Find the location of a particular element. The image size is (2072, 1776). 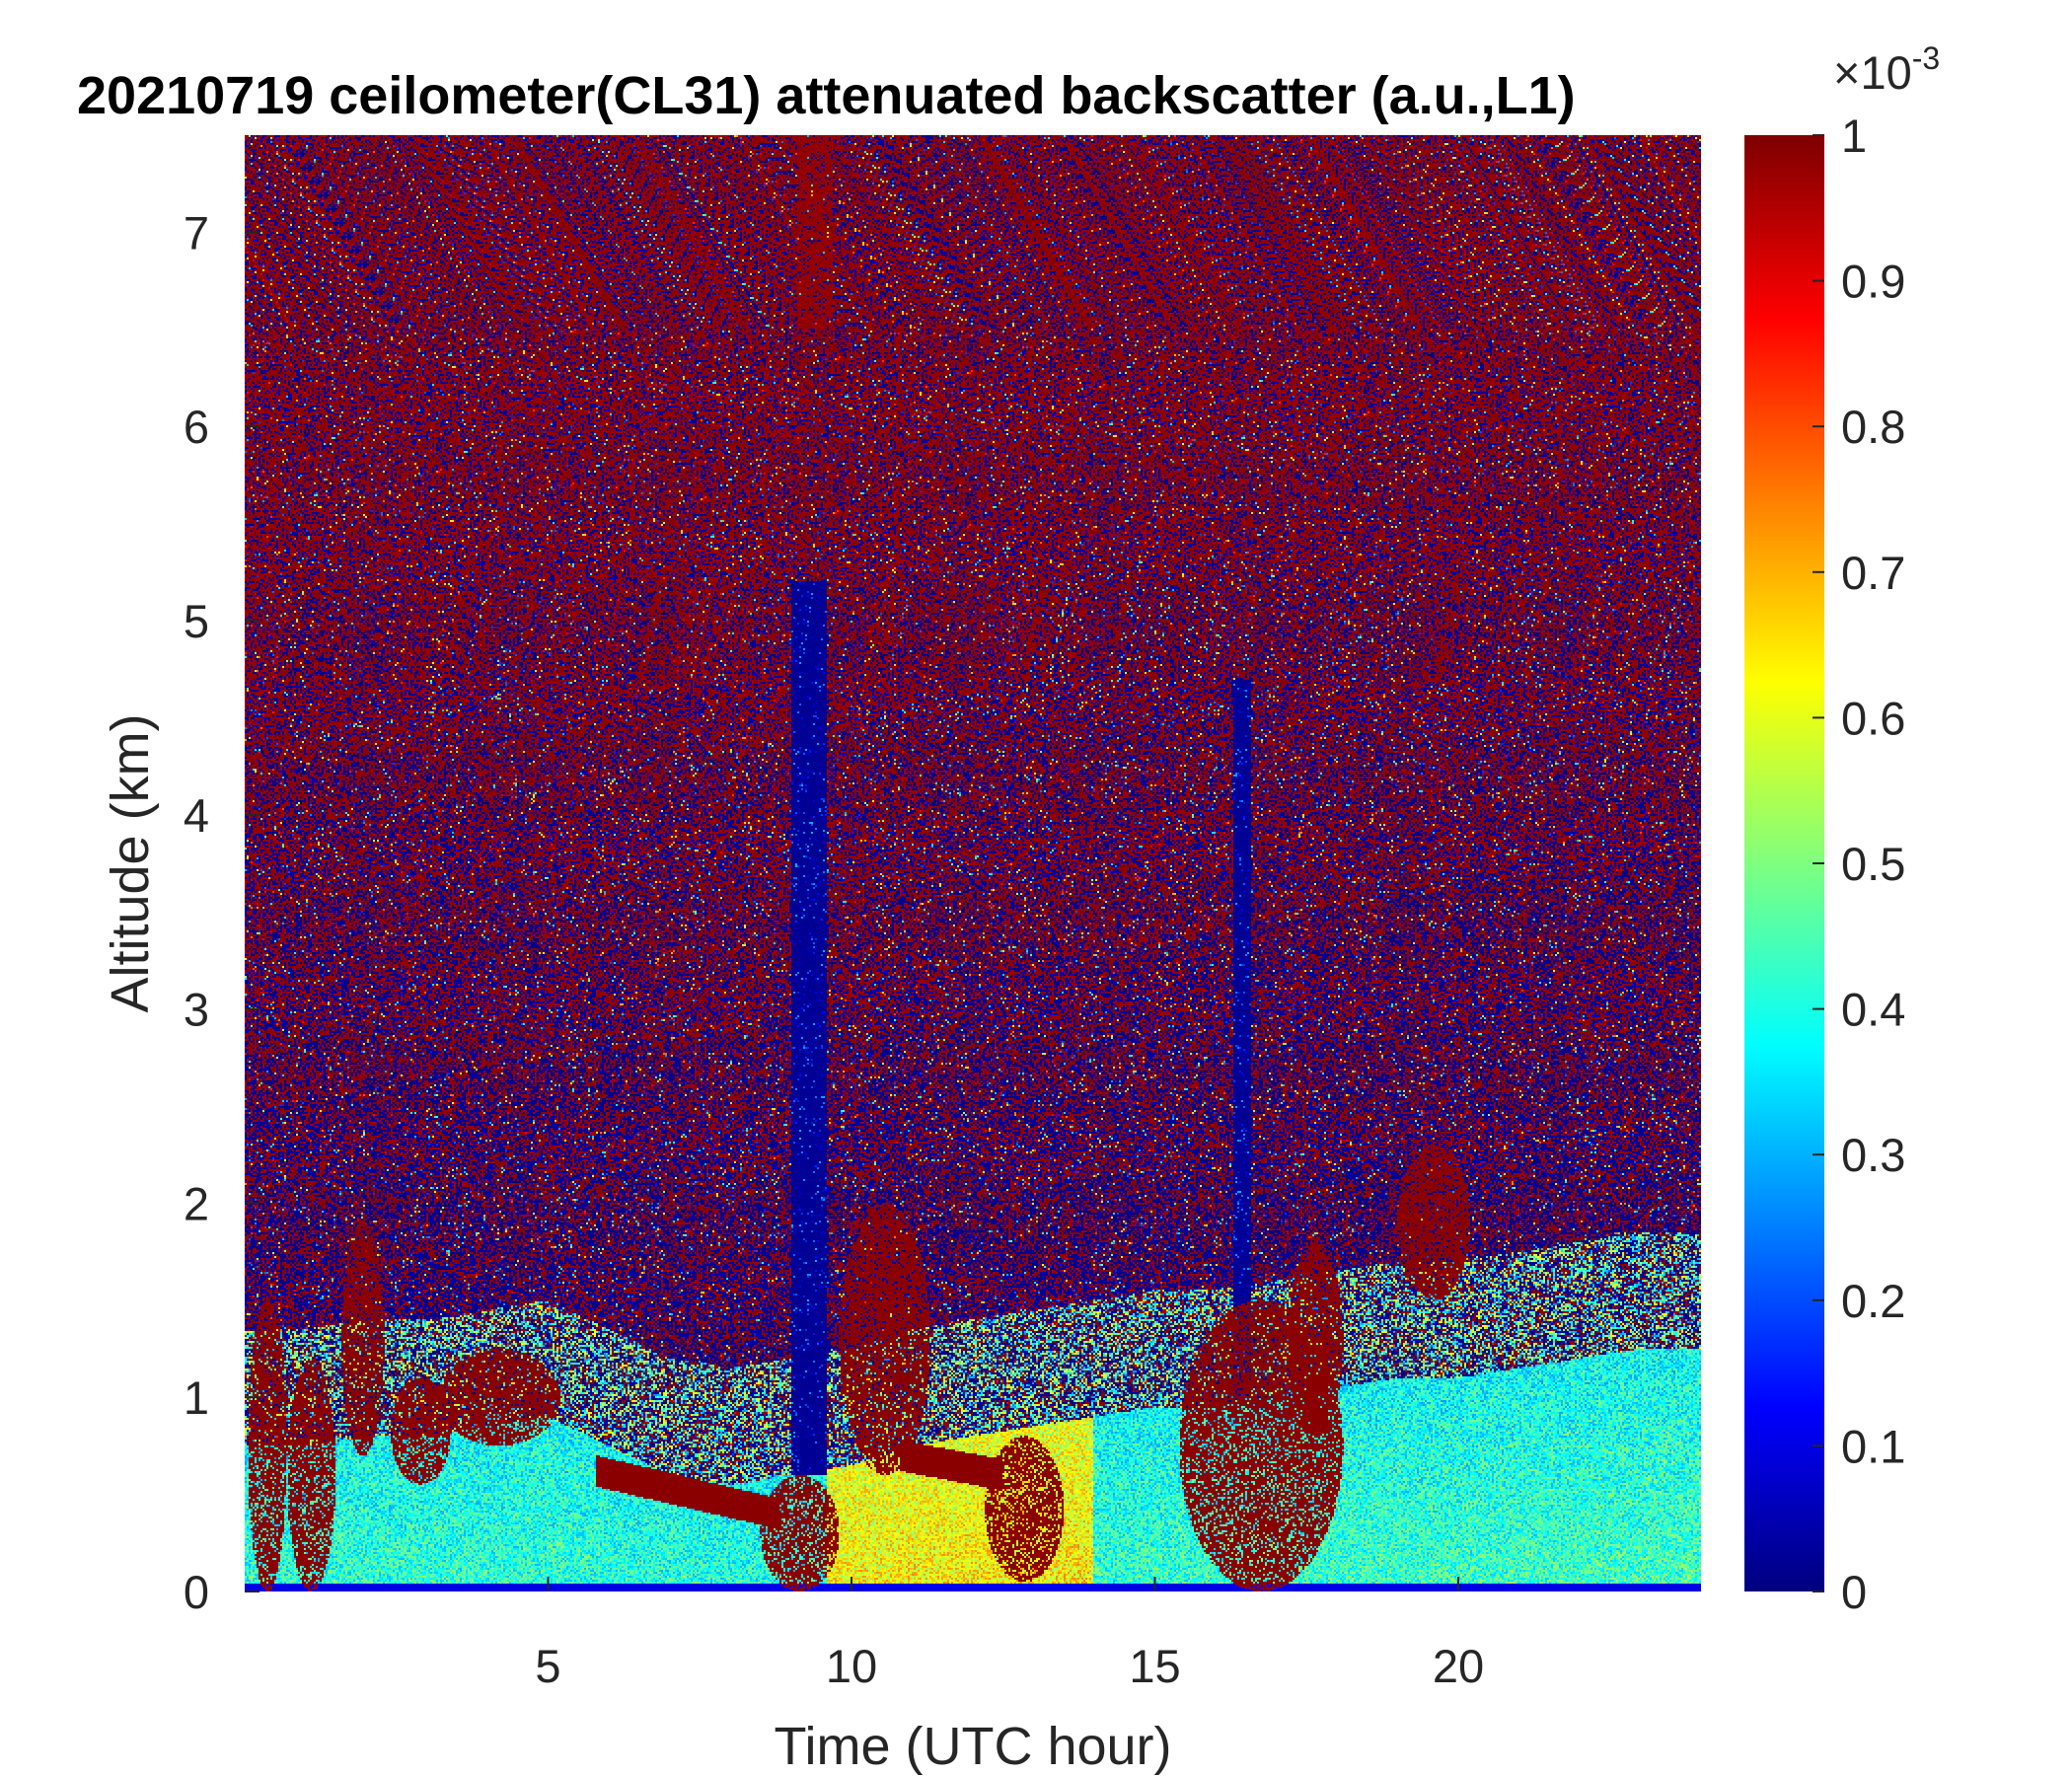

colorbar-tick-label-8: 0.8 is located at coordinates (1873, 427).